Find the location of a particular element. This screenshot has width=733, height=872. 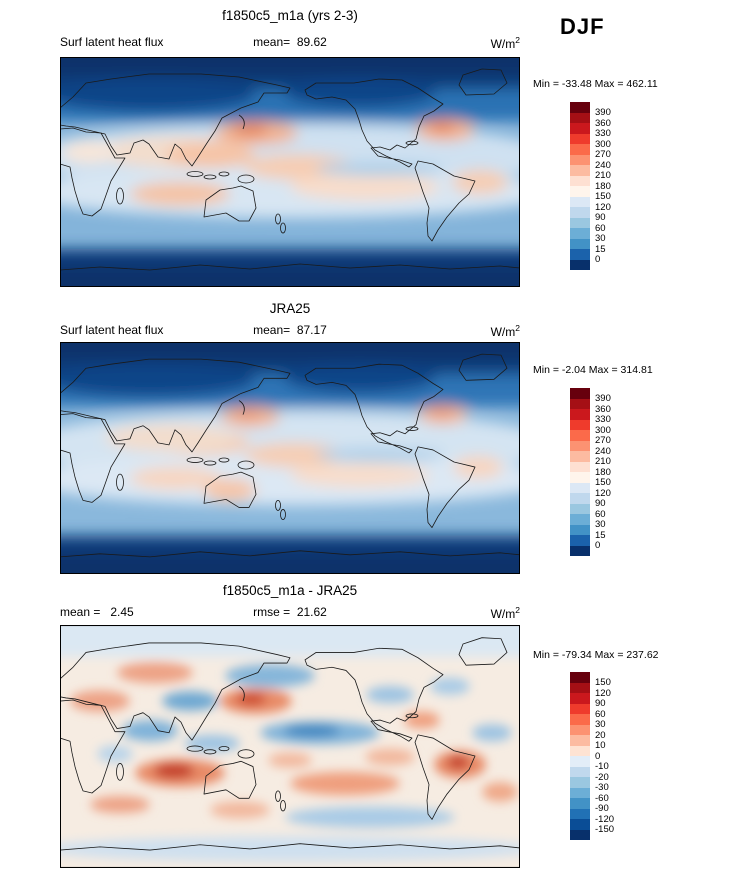

panel1-mean-label: mean= 89.62 is located at coordinates (290, 42).